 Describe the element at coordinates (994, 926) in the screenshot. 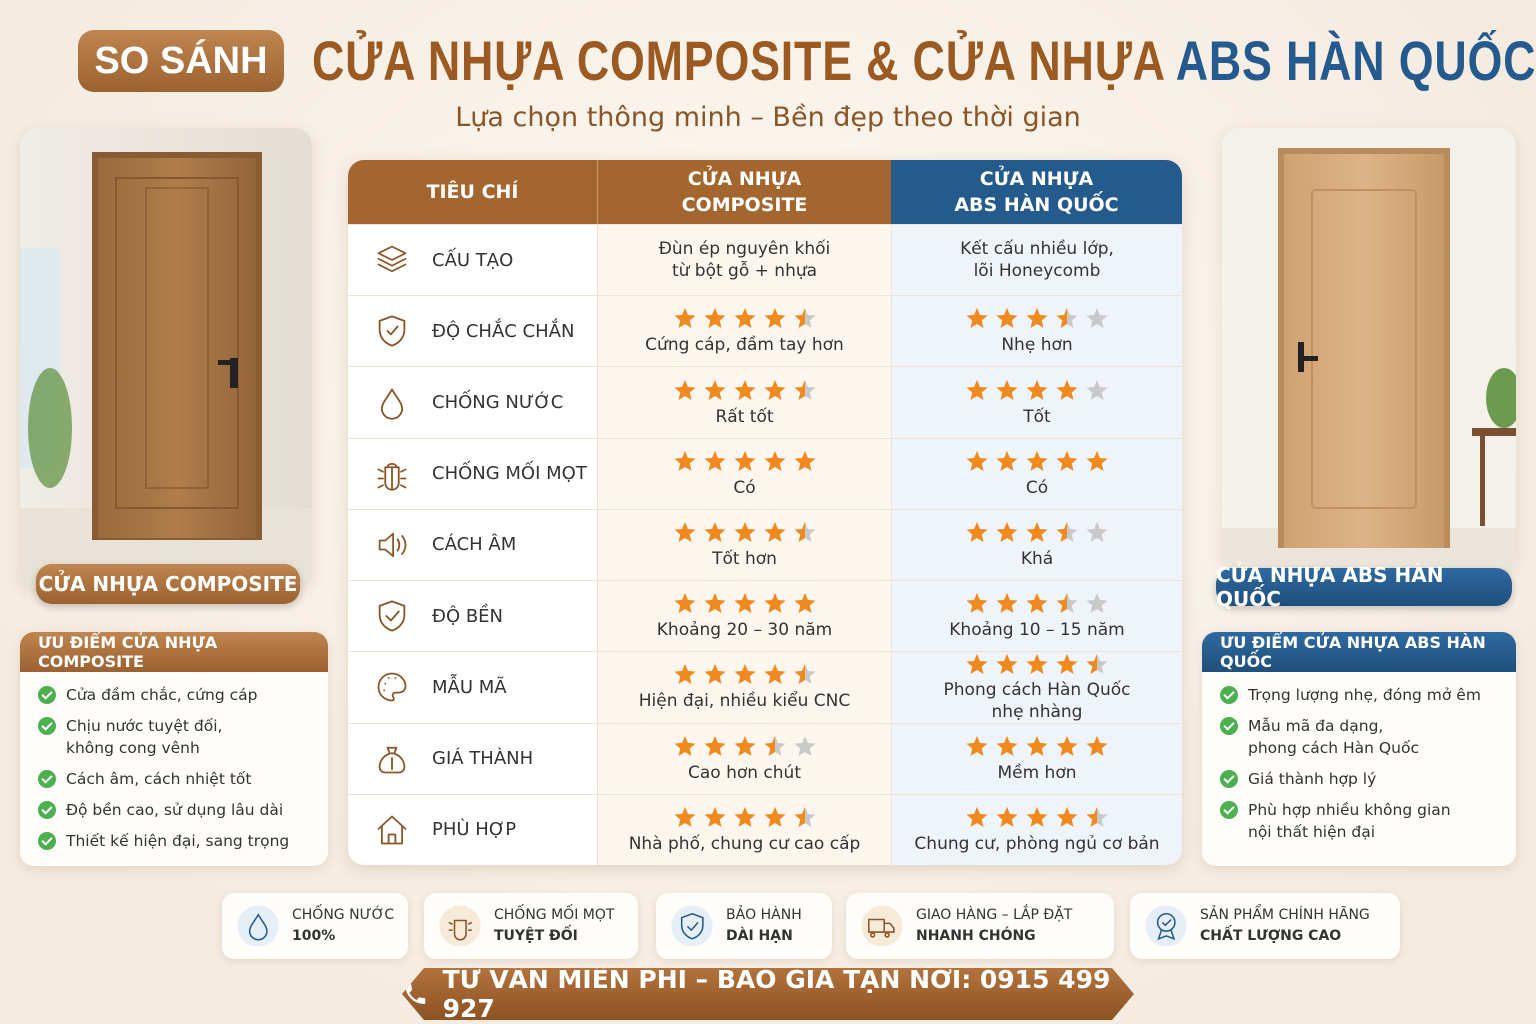

I see `feature-text: GIAO HÀNG – LẮP ĐẶT NHANH CHÓNG` at that location.